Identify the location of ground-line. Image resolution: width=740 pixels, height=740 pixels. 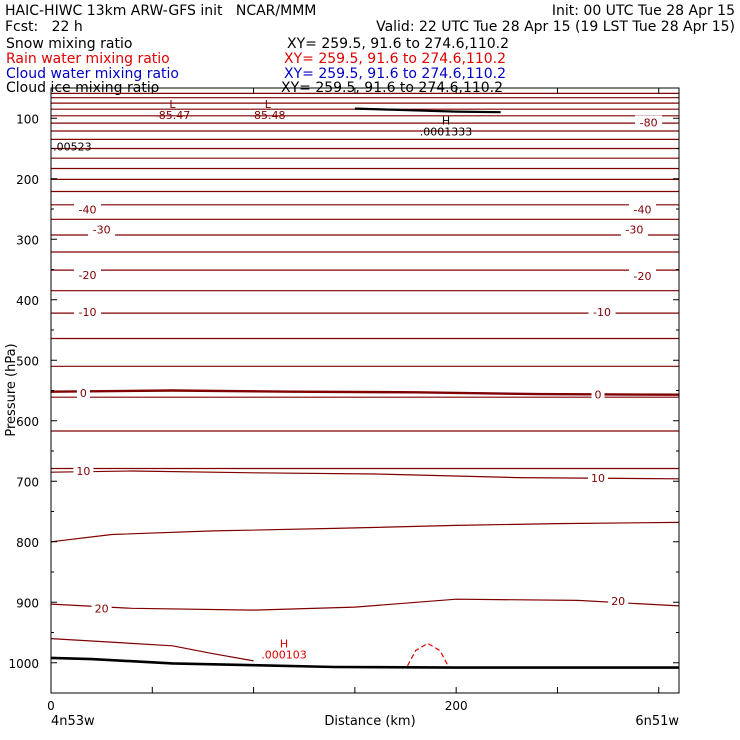
(364, 662).